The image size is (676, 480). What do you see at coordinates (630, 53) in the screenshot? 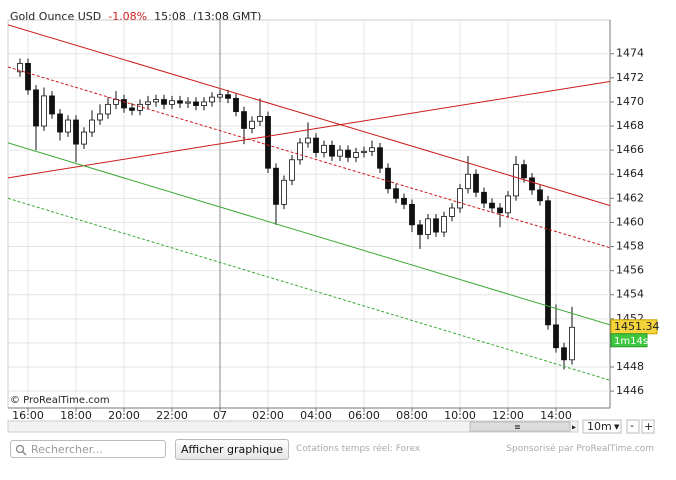
I see `y-tick-label: 1474` at bounding box center [630, 53].